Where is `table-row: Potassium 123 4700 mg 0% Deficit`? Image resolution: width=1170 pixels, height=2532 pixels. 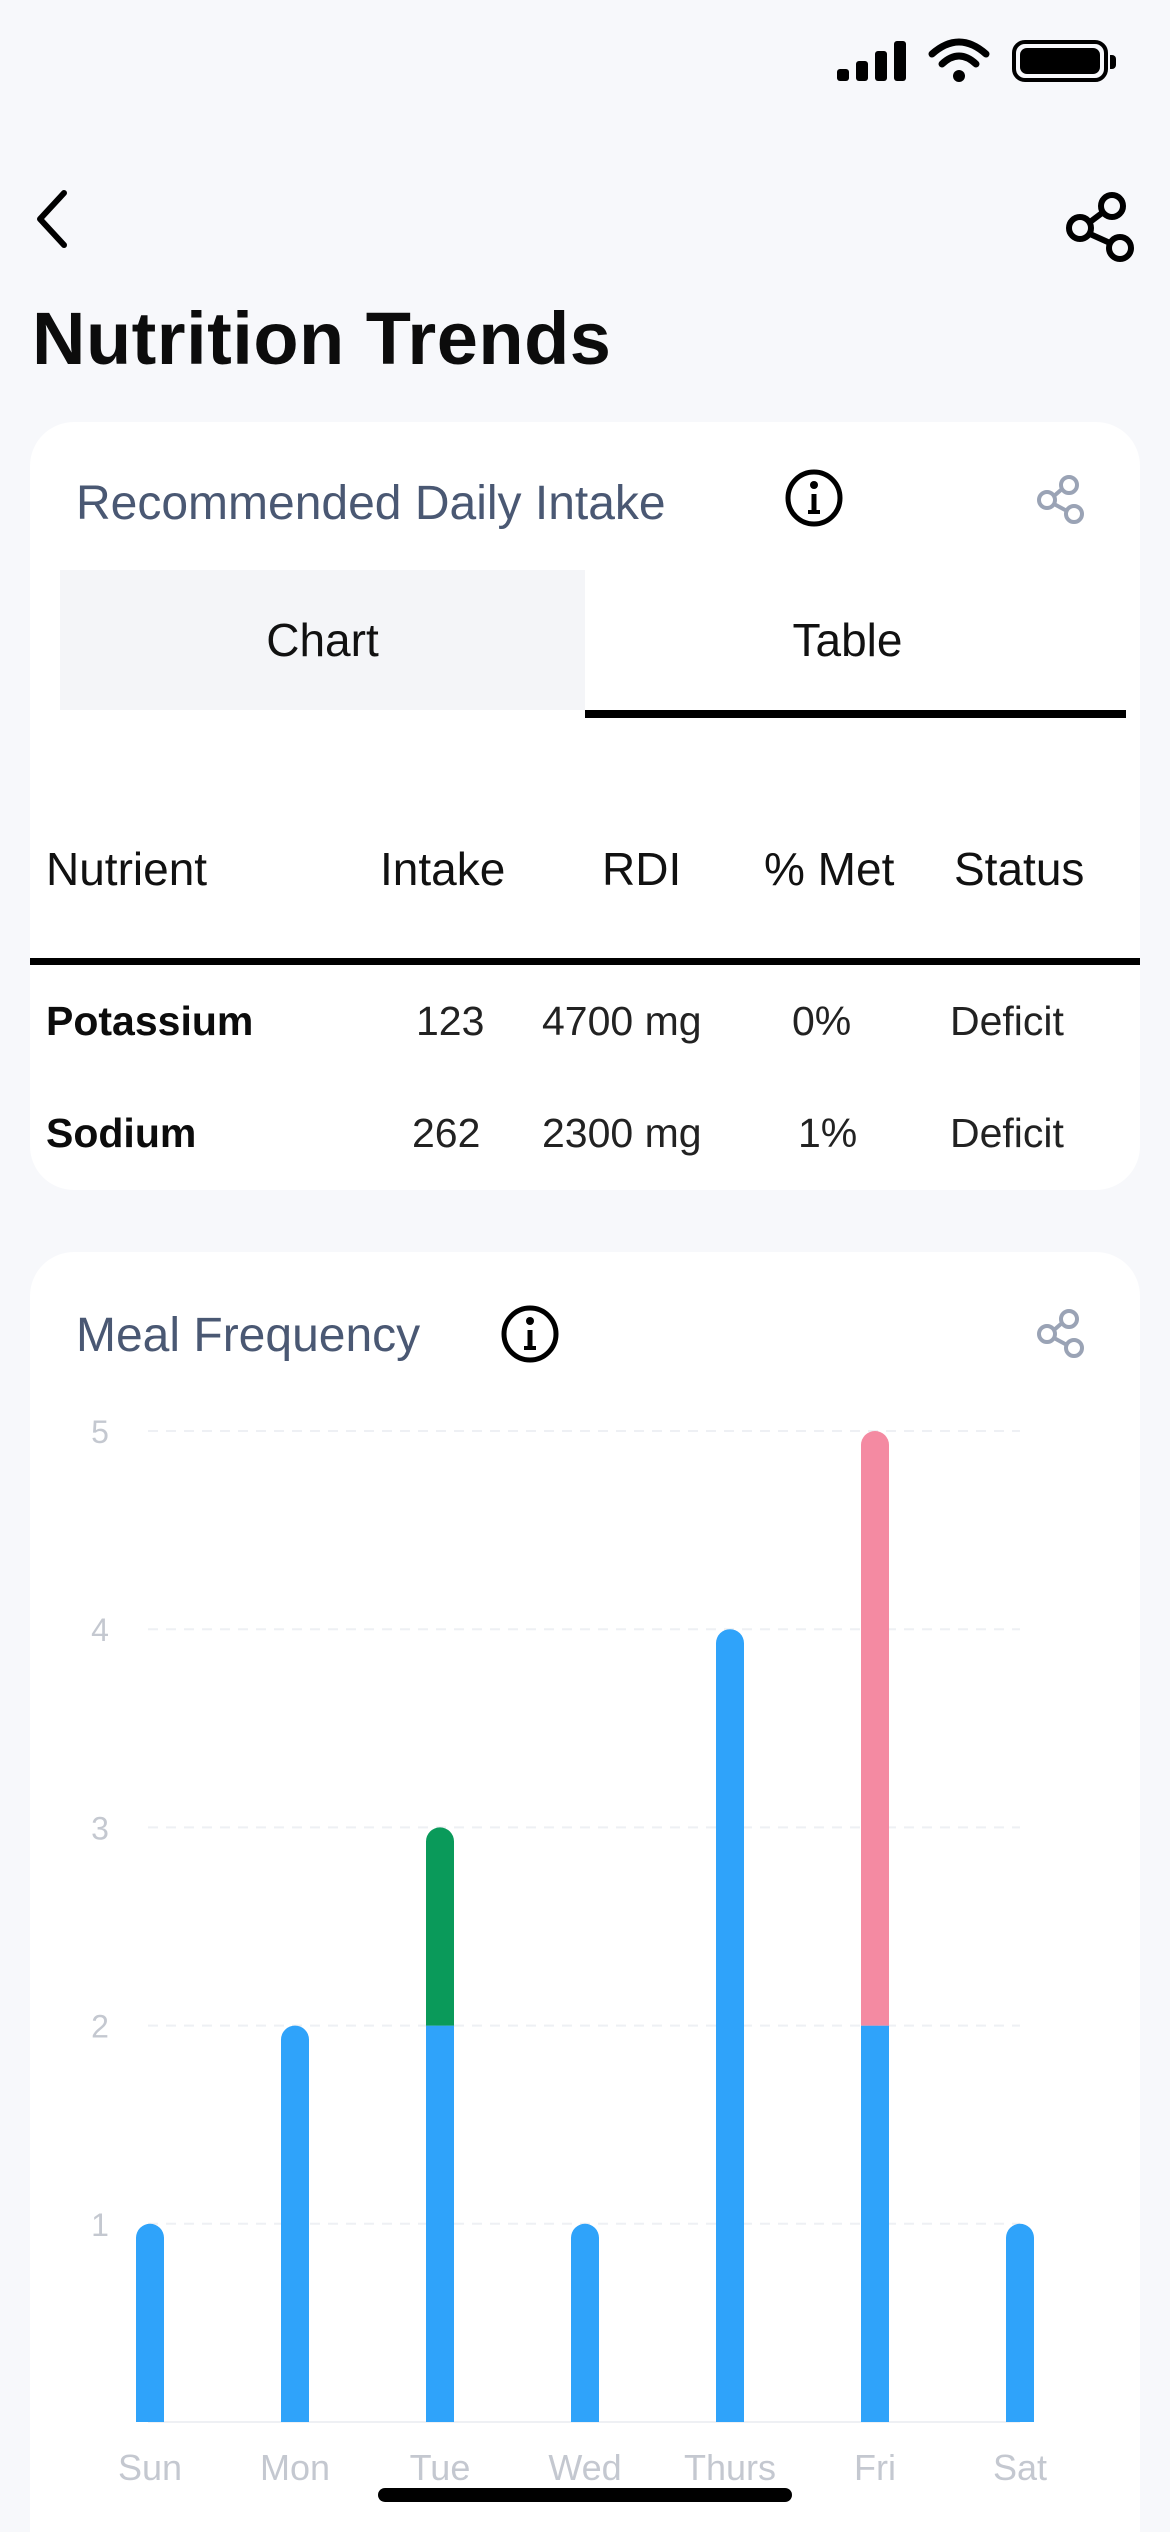
table-row: Potassium 123 4700 mg 0% Deficit is located at coordinates (585, 1028).